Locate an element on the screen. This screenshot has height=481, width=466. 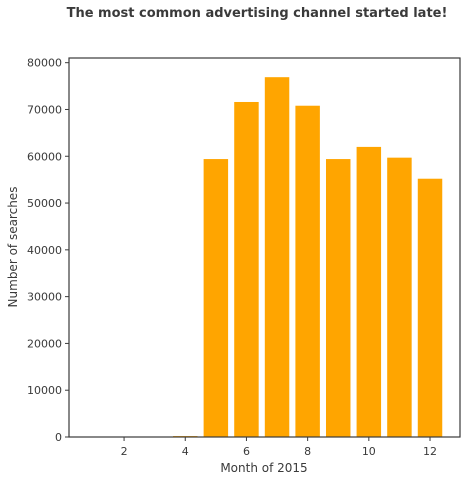
y-tick-label: 20000 is located at coordinates (44, 343).